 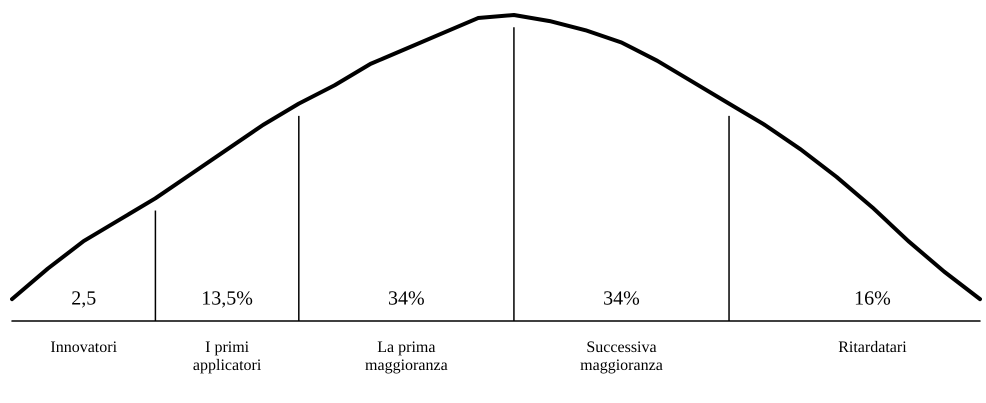 What do you see at coordinates (873, 347) in the screenshot?
I see `text: Ritardatari` at bounding box center [873, 347].